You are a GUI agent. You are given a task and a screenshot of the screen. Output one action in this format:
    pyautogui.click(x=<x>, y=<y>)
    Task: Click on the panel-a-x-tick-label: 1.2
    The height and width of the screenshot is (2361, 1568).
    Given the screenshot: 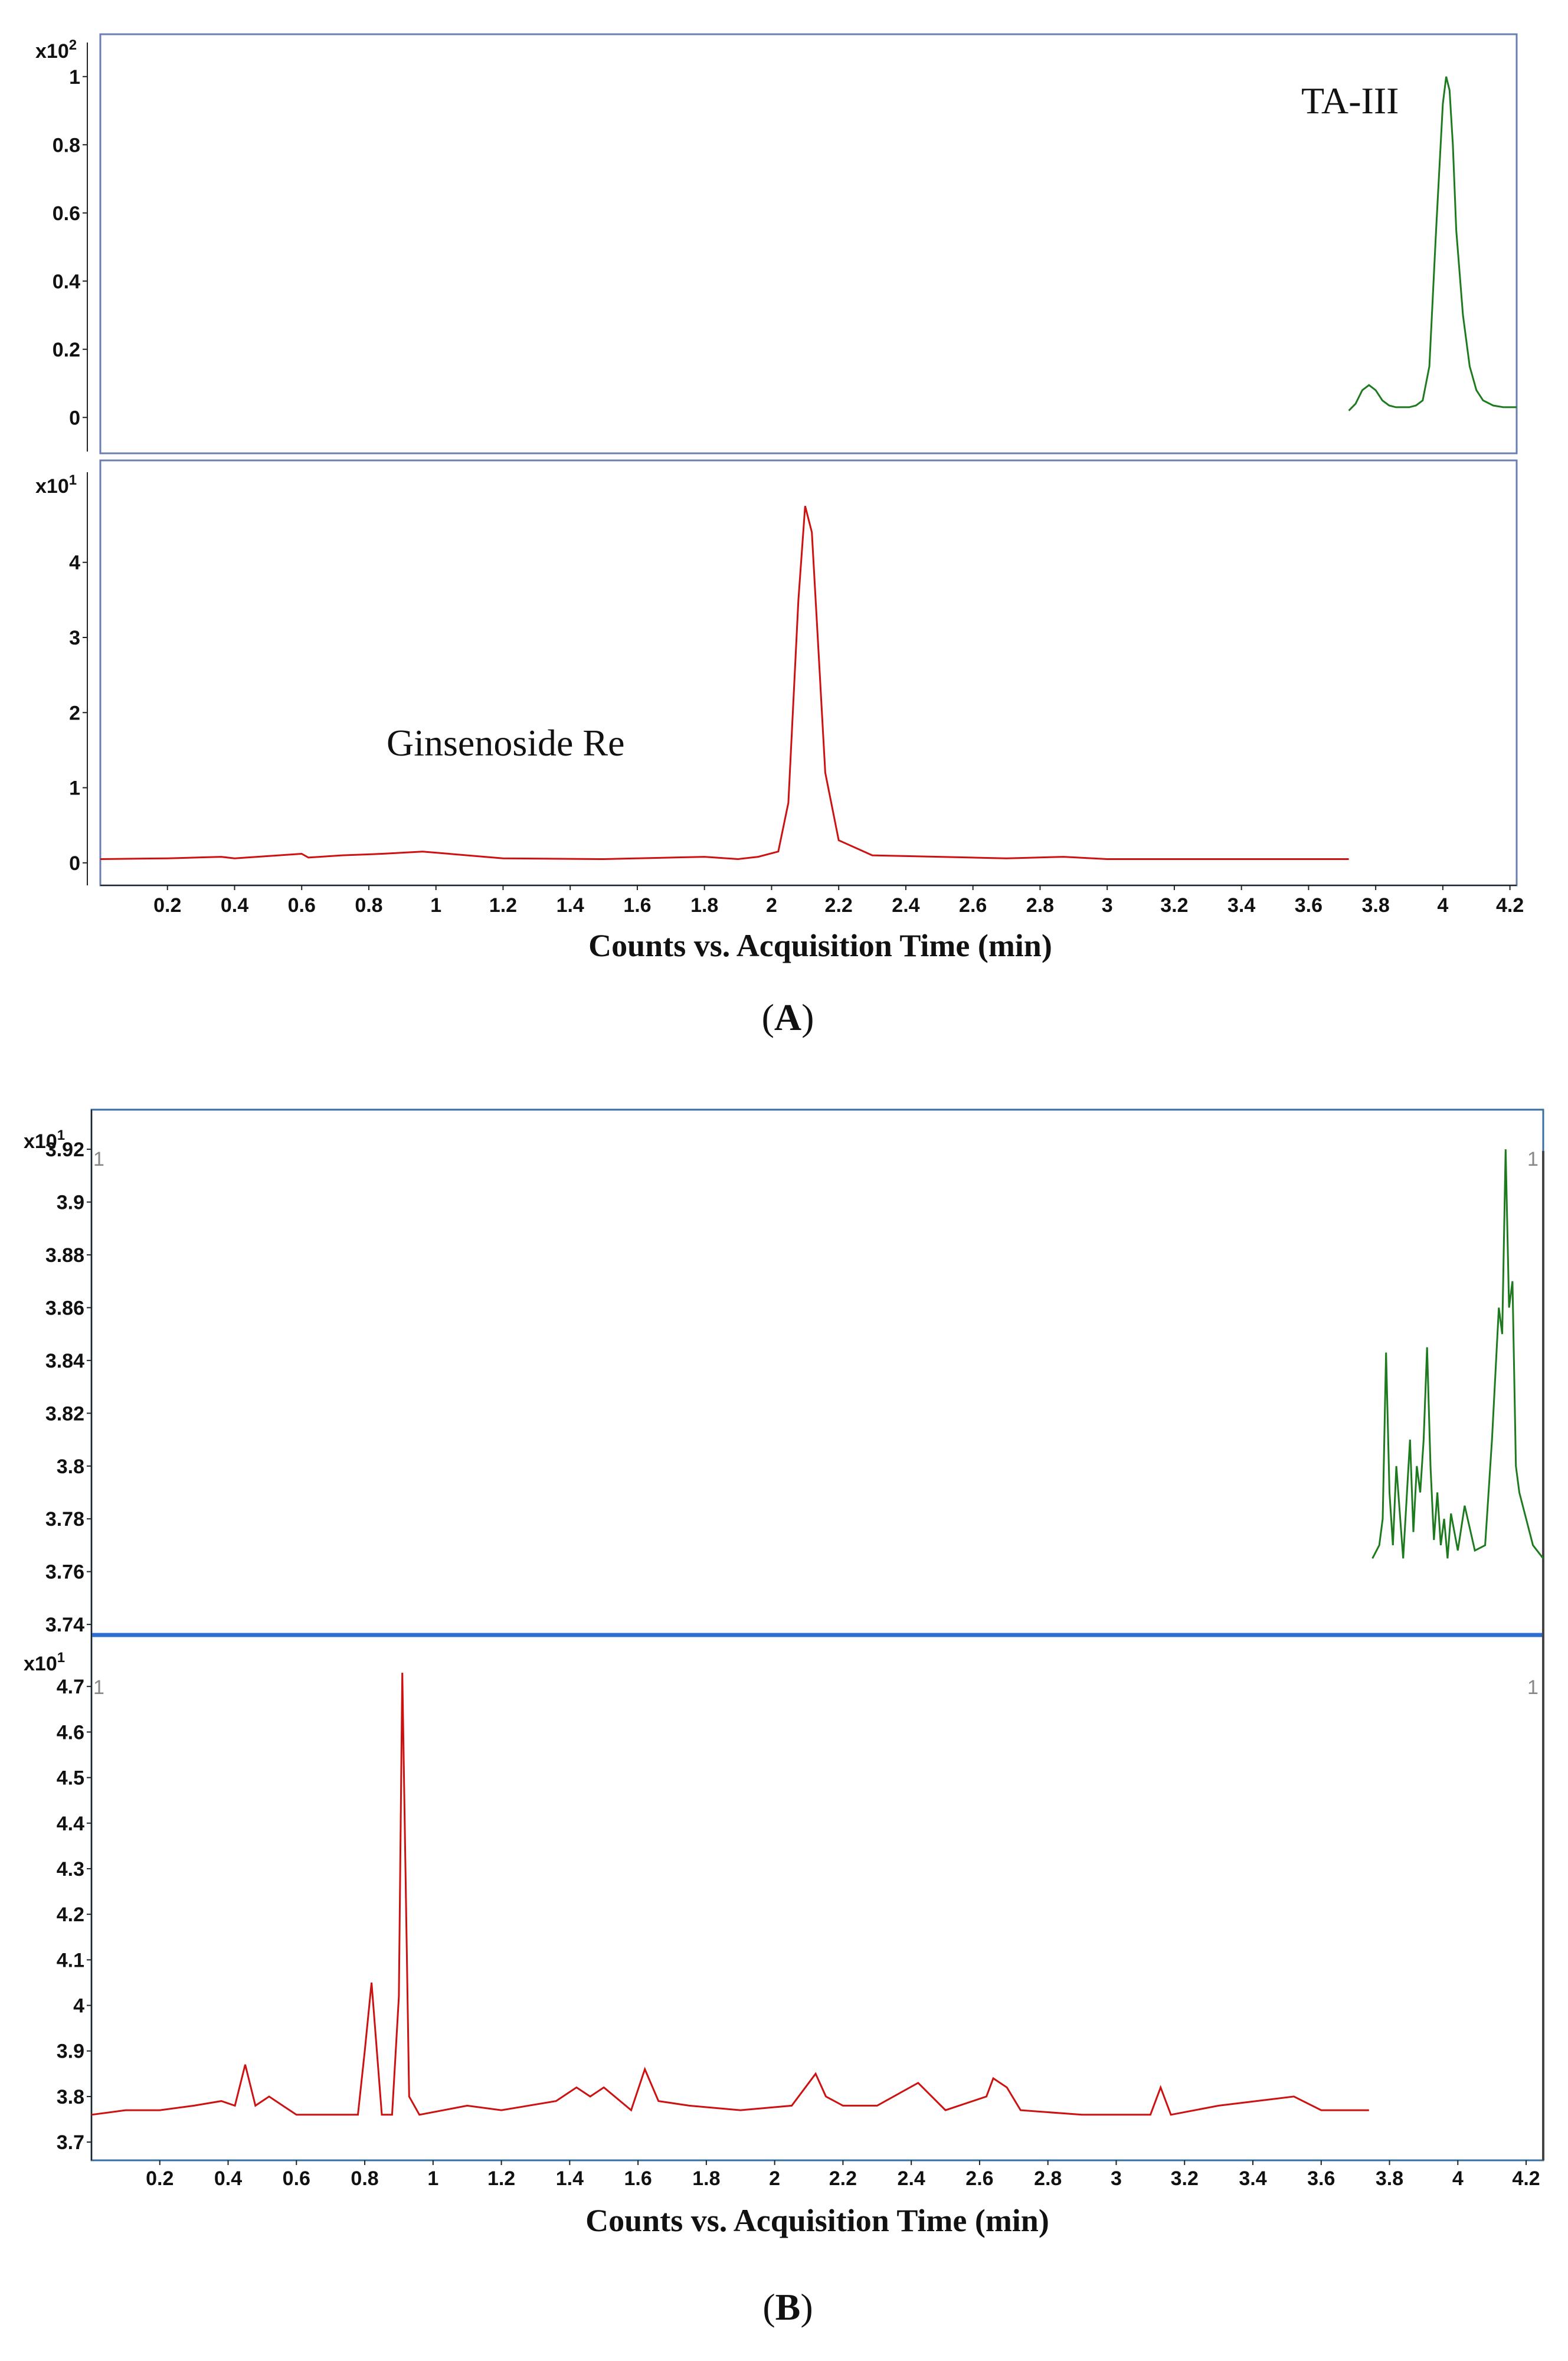 What is the action you would take?
    pyautogui.click(x=503, y=906)
    